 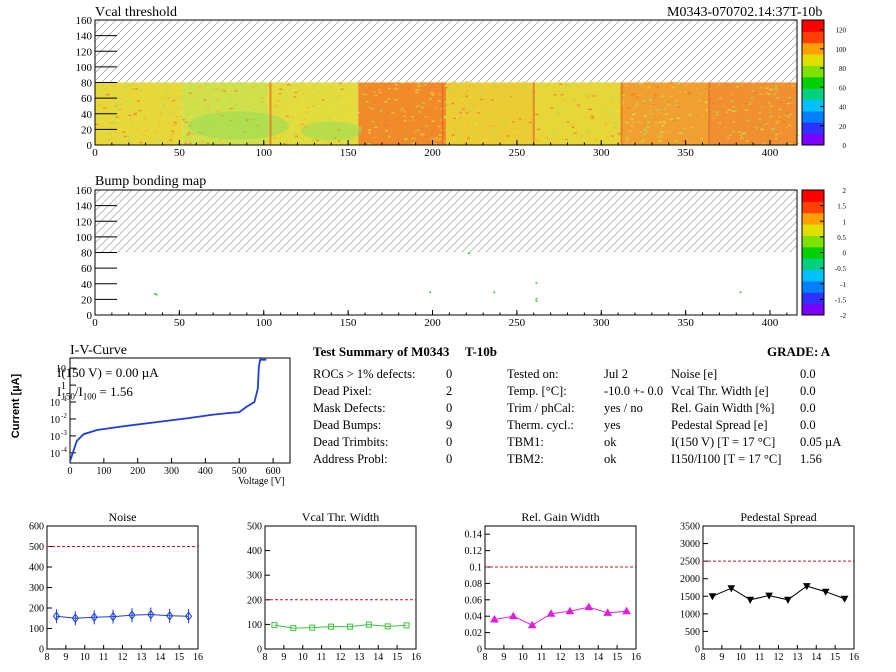 I want to click on y-tick-label: 3500, so click(x=690, y=527).